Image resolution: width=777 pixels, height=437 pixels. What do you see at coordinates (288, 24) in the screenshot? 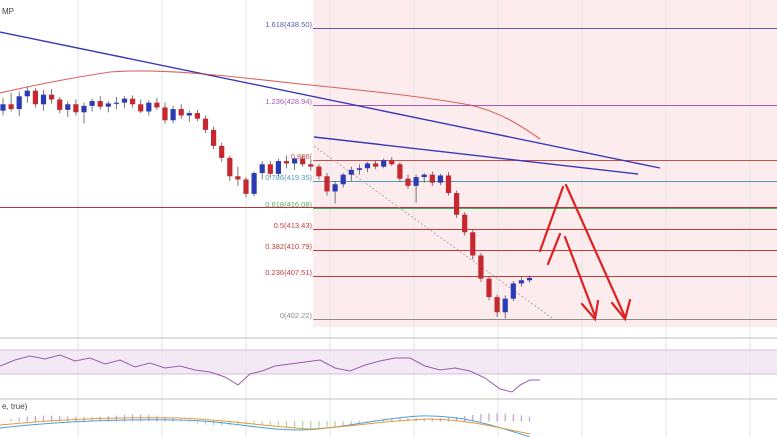
I see `fib-level-label: 1.618(438.50)` at bounding box center [288, 24].